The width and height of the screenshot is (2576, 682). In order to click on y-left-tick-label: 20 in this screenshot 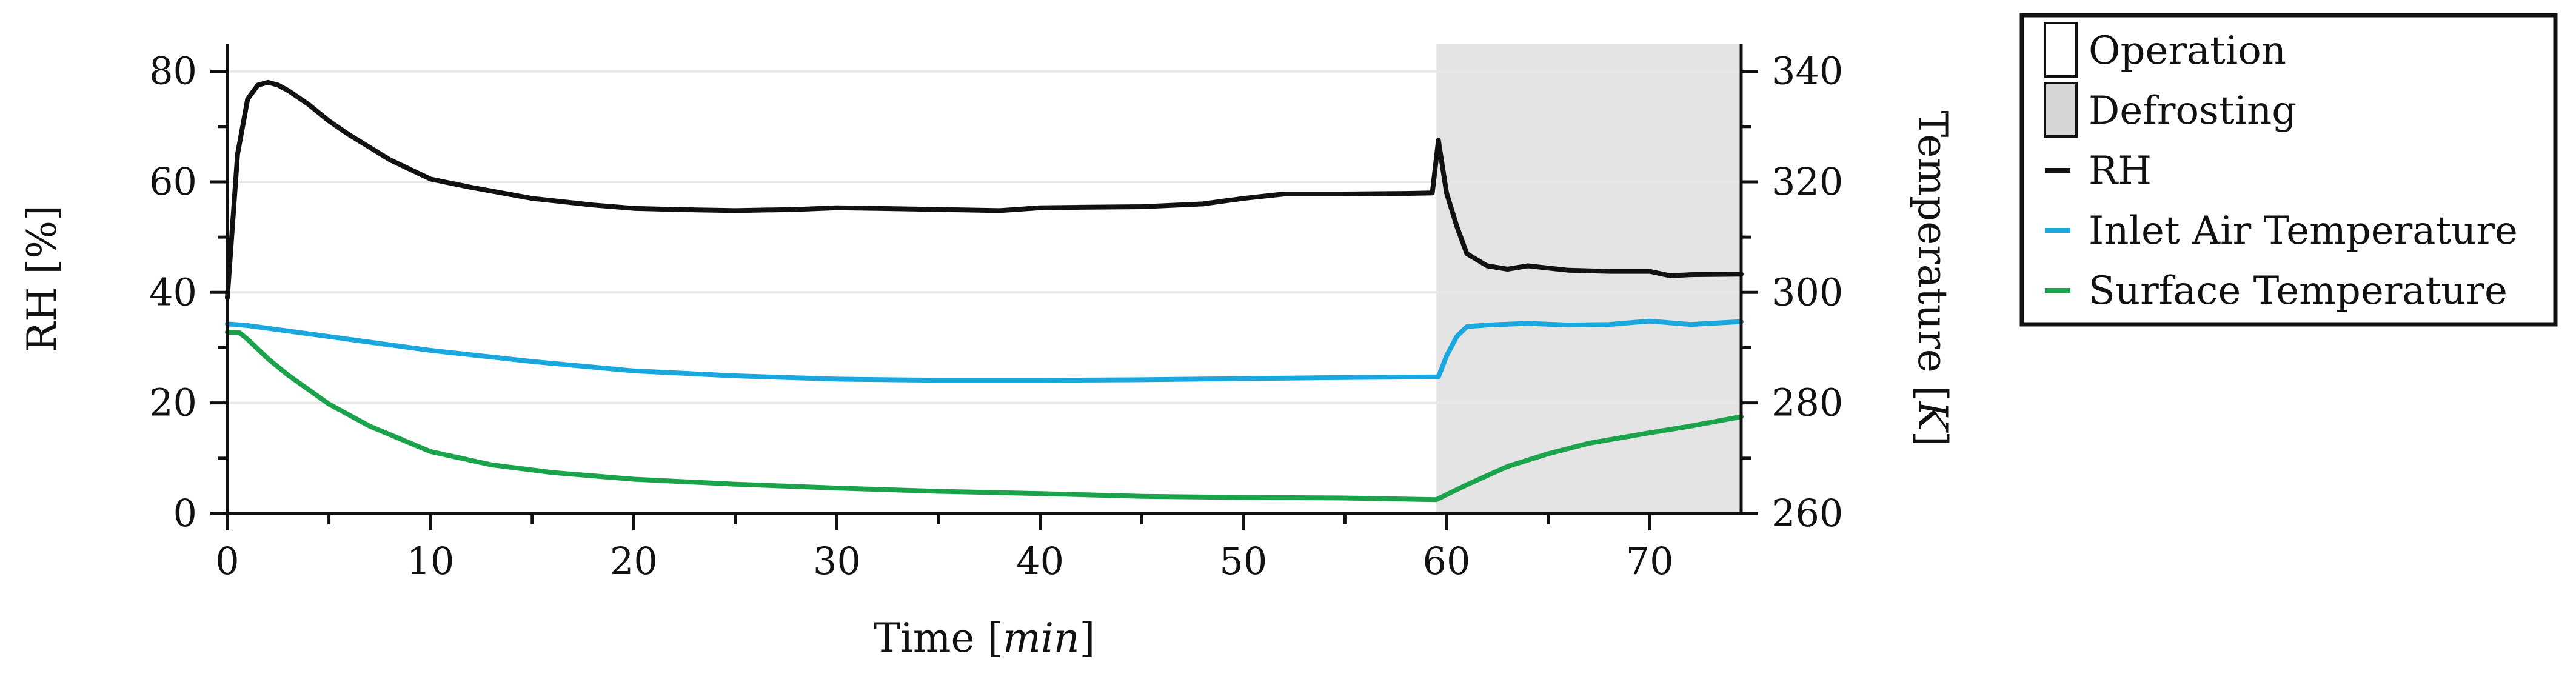, I will do `click(173, 403)`.